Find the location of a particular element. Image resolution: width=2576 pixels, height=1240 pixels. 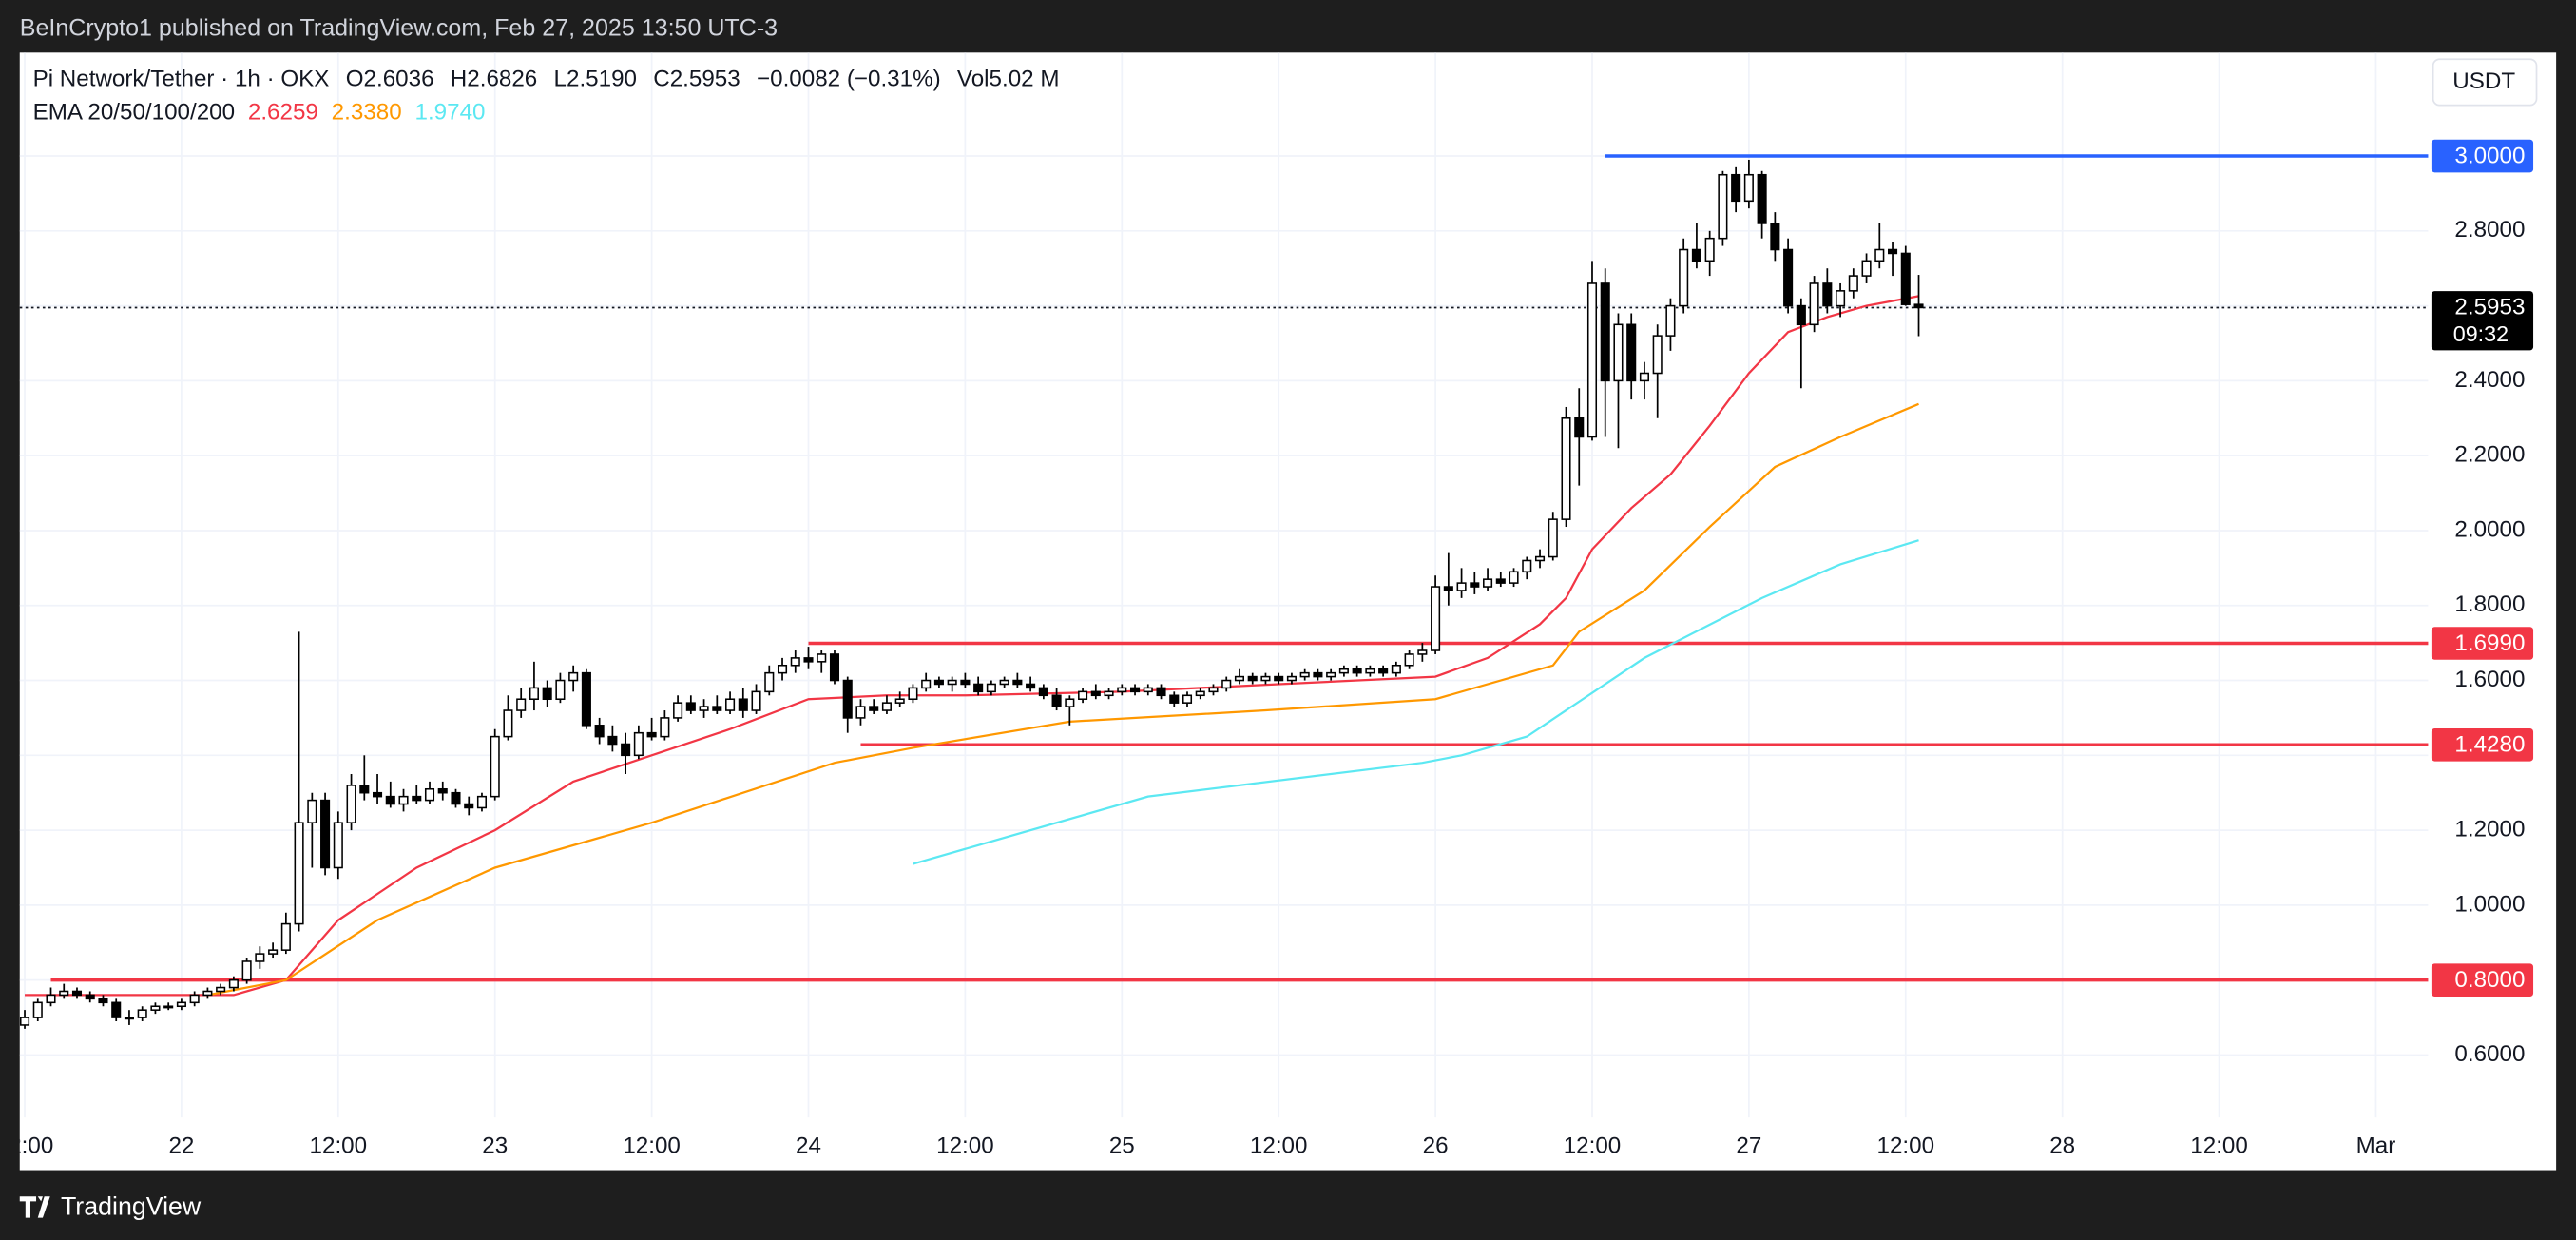

x-tick-label: Mar is located at coordinates (2376, 1146).